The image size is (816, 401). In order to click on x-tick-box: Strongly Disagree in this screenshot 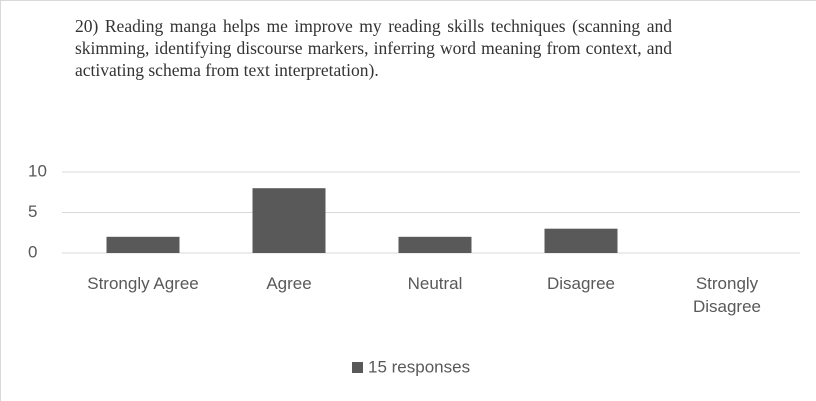, I will do `click(727, 295)`.